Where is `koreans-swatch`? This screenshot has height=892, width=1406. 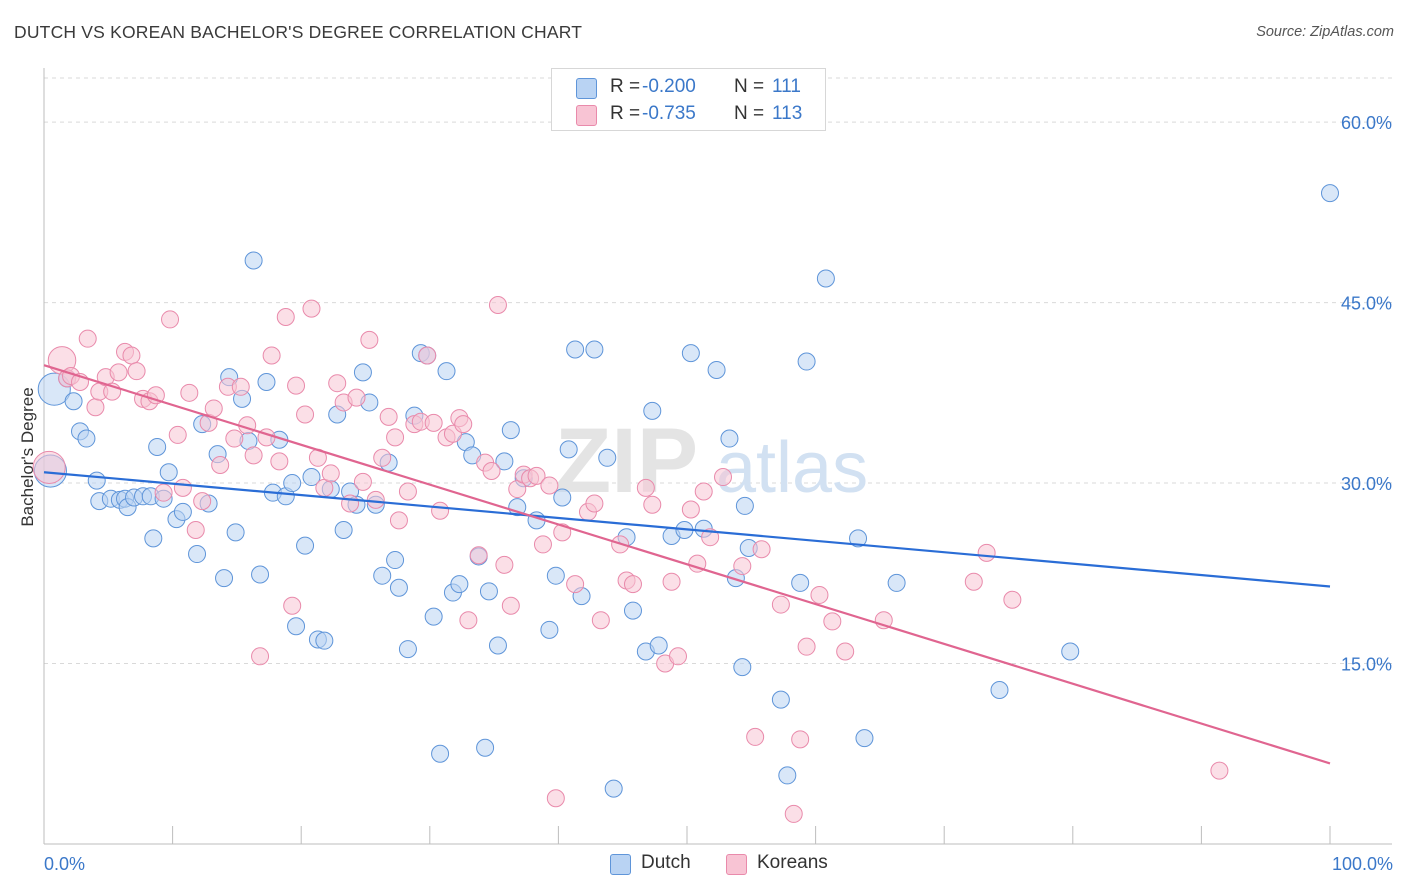
koreans-swatch is located at coordinates (586, 115).